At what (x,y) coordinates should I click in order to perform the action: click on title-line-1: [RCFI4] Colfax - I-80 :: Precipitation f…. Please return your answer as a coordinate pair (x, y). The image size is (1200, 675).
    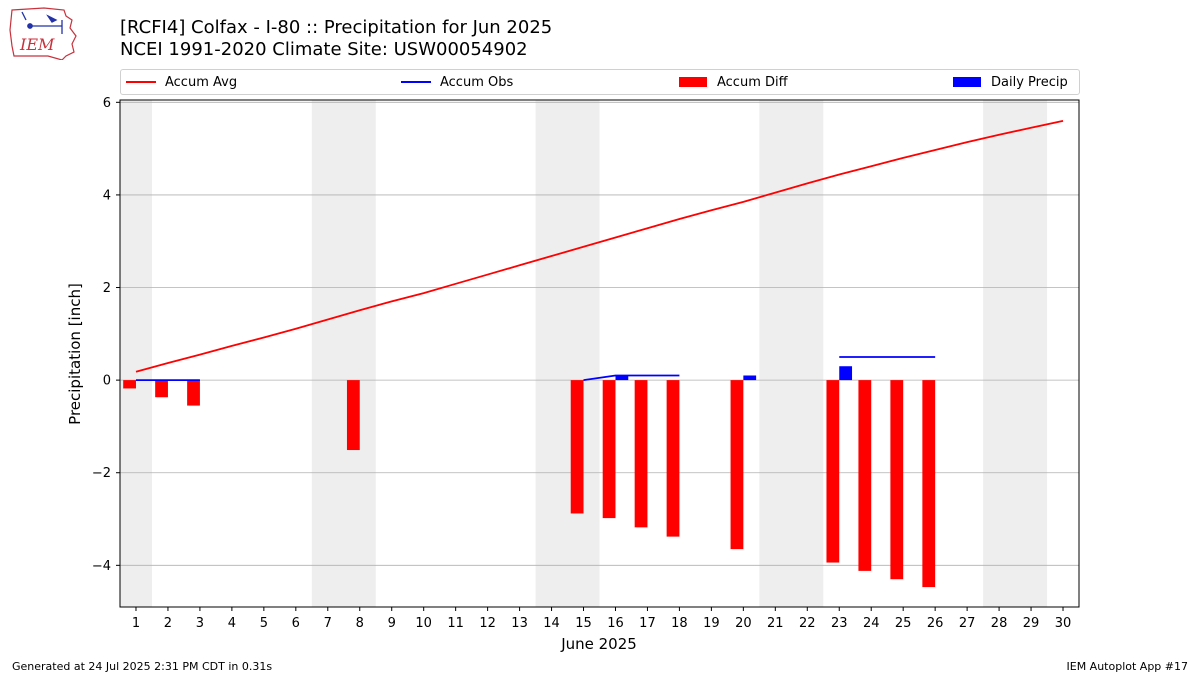
    Looking at the image, I should click on (336, 27).